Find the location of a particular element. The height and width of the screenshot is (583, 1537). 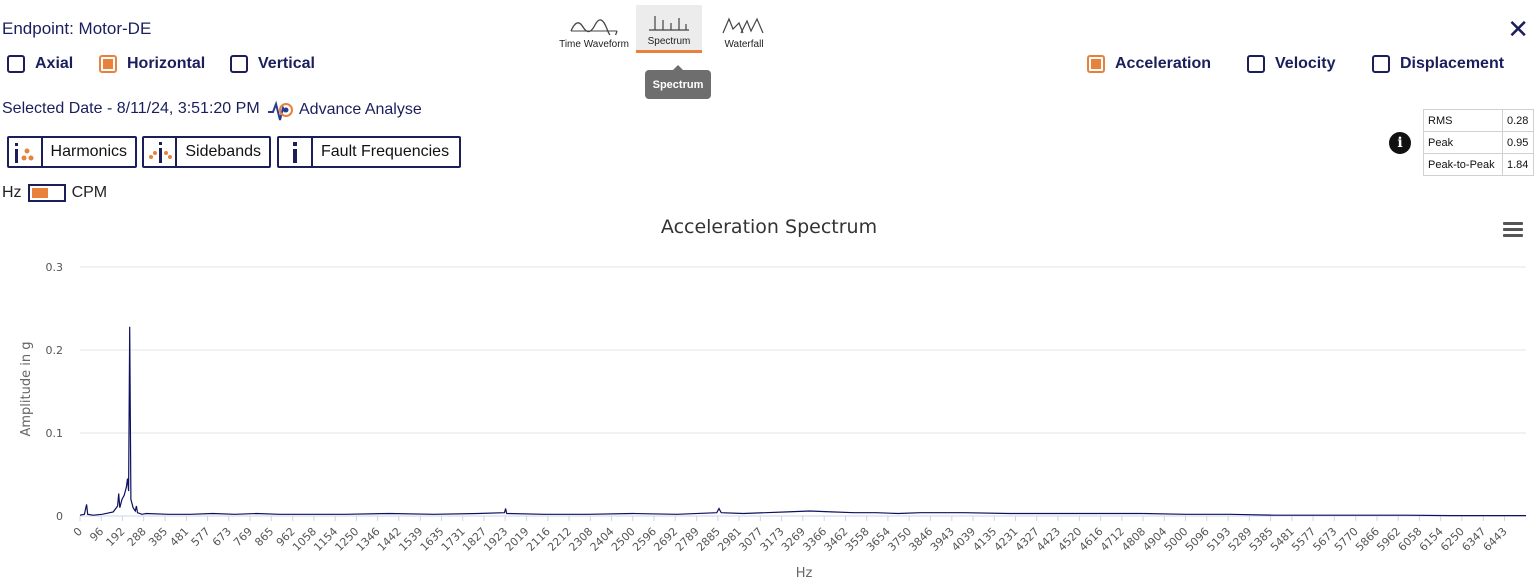

x-tick-label: 4039 is located at coordinates (963, 539).